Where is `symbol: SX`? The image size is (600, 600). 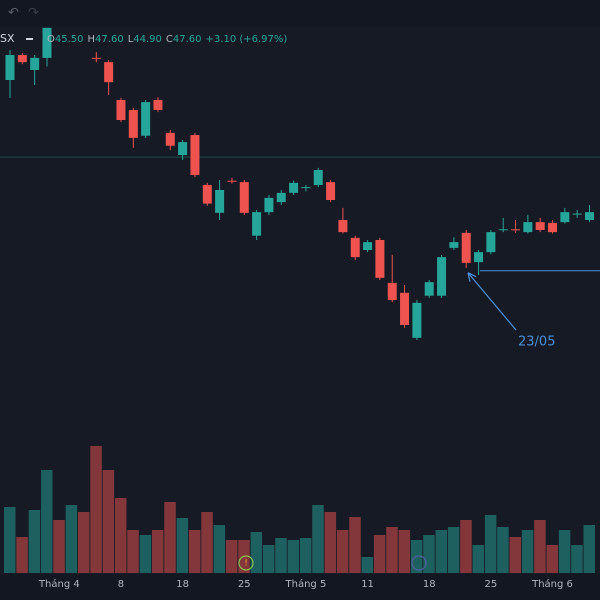 symbol: SX is located at coordinates (7, 38).